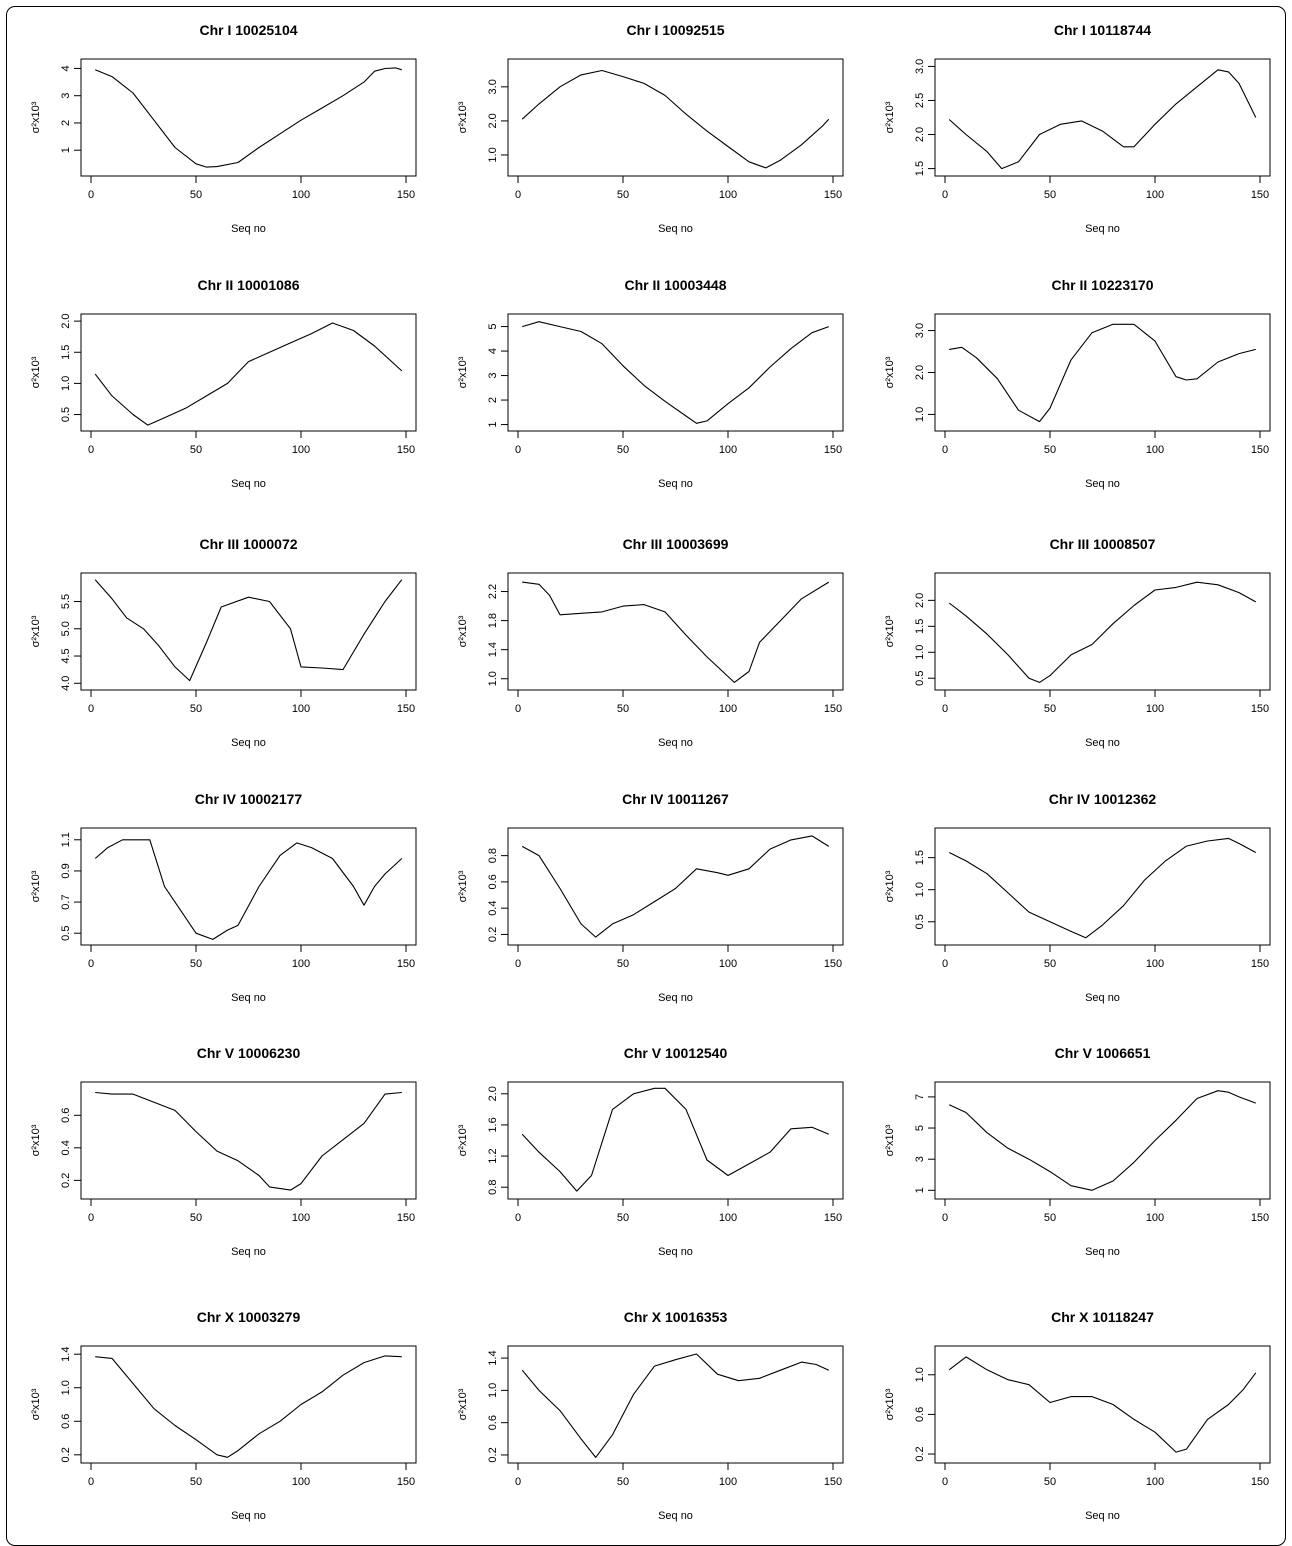  What do you see at coordinates (493, 424) in the screenshot?
I see `y-tick-label: 1` at bounding box center [493, 424].